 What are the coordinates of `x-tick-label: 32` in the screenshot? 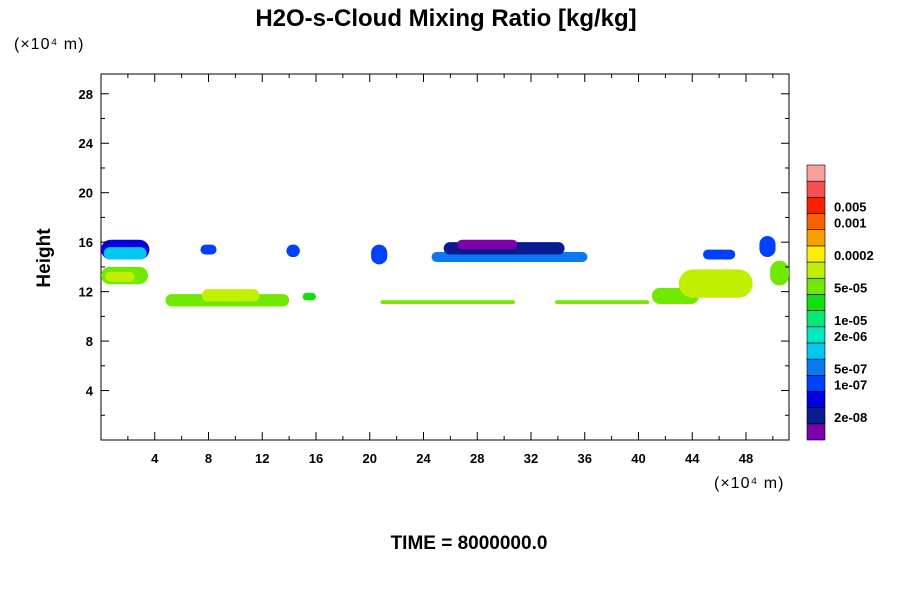 It's located at (531, 458).